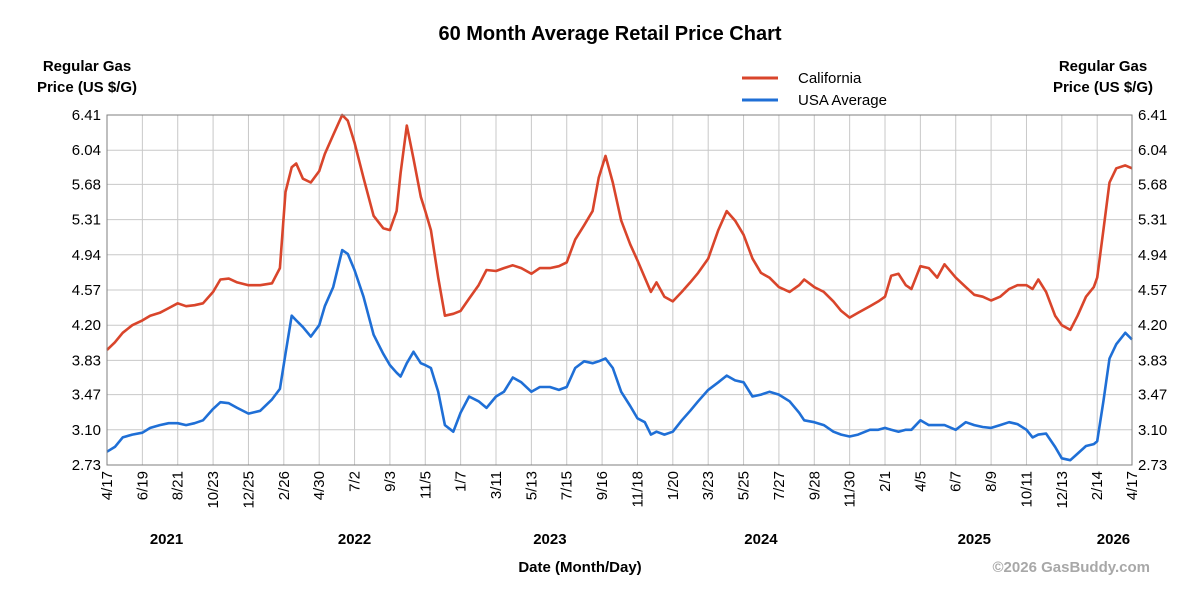  Describe the element at coordinates (920, 481) in the screenshot. I see `x-tick-label: 4/5` at that location.